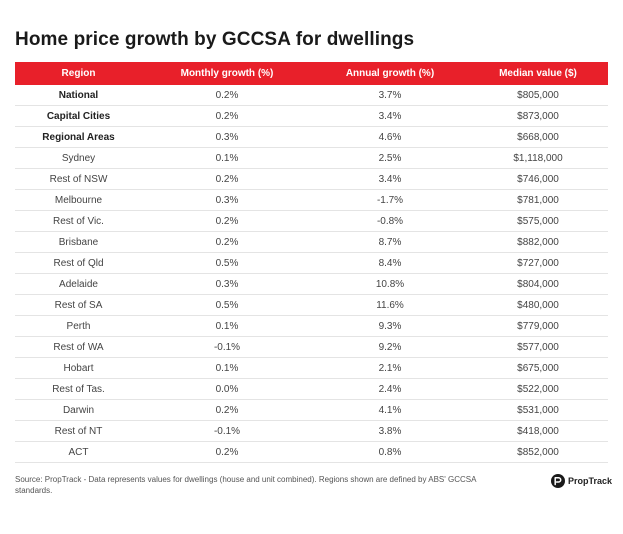 This screenshot has height=534, width=623. Describe the element at coordinates (390, 326) in the screenshot. I see `cell-annual-growth: 9.3%` at that location.